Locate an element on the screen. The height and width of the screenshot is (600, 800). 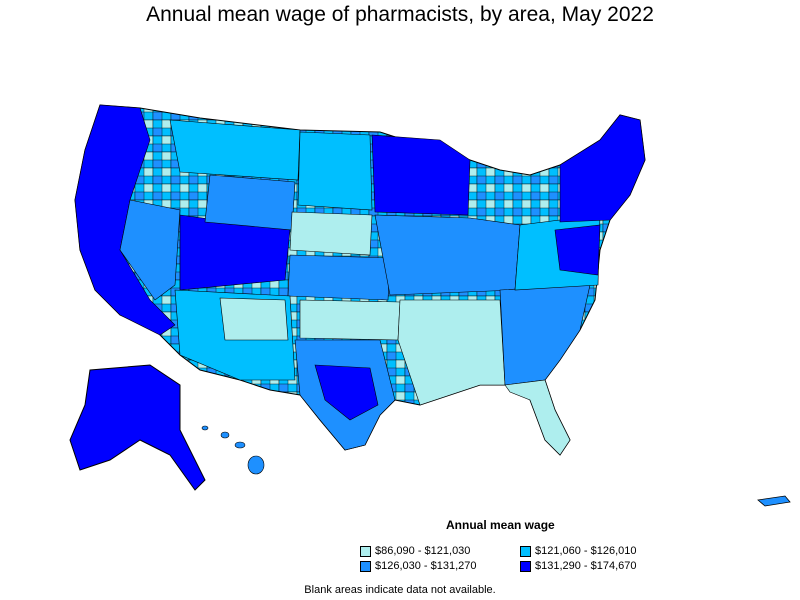
new-mexico-low-region is located at coordinates (254, 319).